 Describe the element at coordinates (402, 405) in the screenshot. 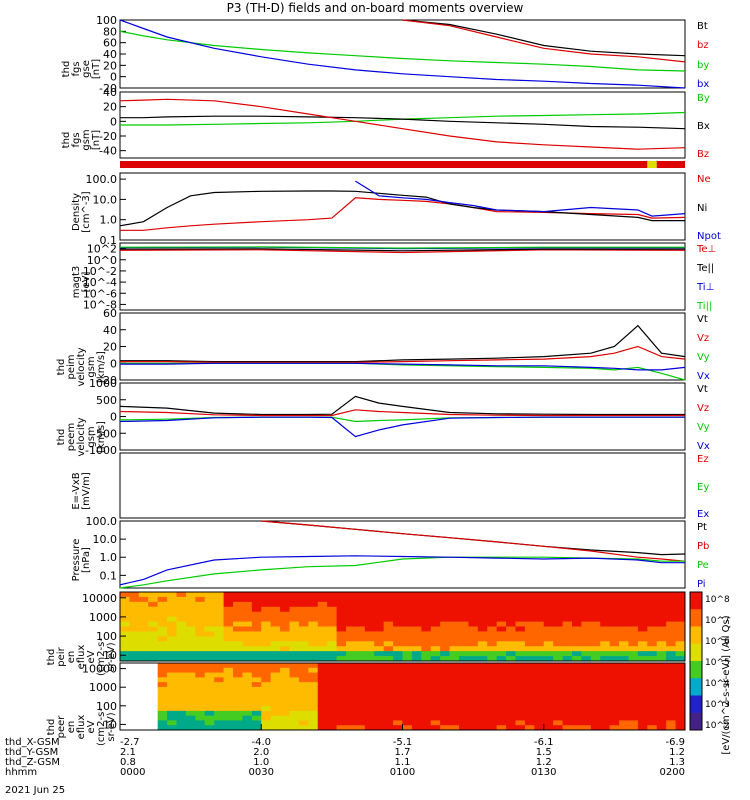

I see `series-line-Vt` at that location.